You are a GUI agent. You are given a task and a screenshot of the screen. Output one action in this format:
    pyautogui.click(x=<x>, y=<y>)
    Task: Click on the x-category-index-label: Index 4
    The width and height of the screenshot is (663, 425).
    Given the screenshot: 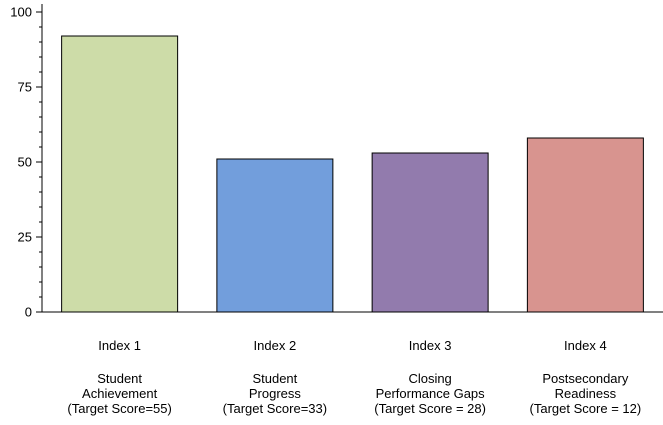 What is the action you would take?
    pyautogui.click(x=585, y=345)
    